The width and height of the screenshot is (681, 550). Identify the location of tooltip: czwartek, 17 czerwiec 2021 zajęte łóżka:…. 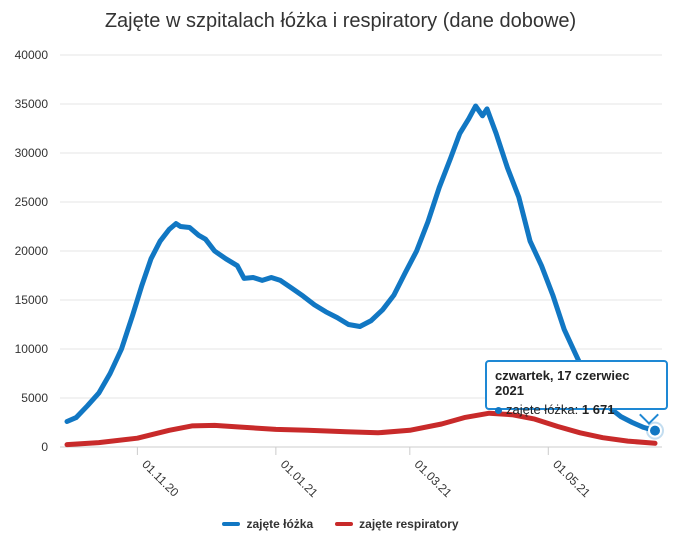
(576, 388).